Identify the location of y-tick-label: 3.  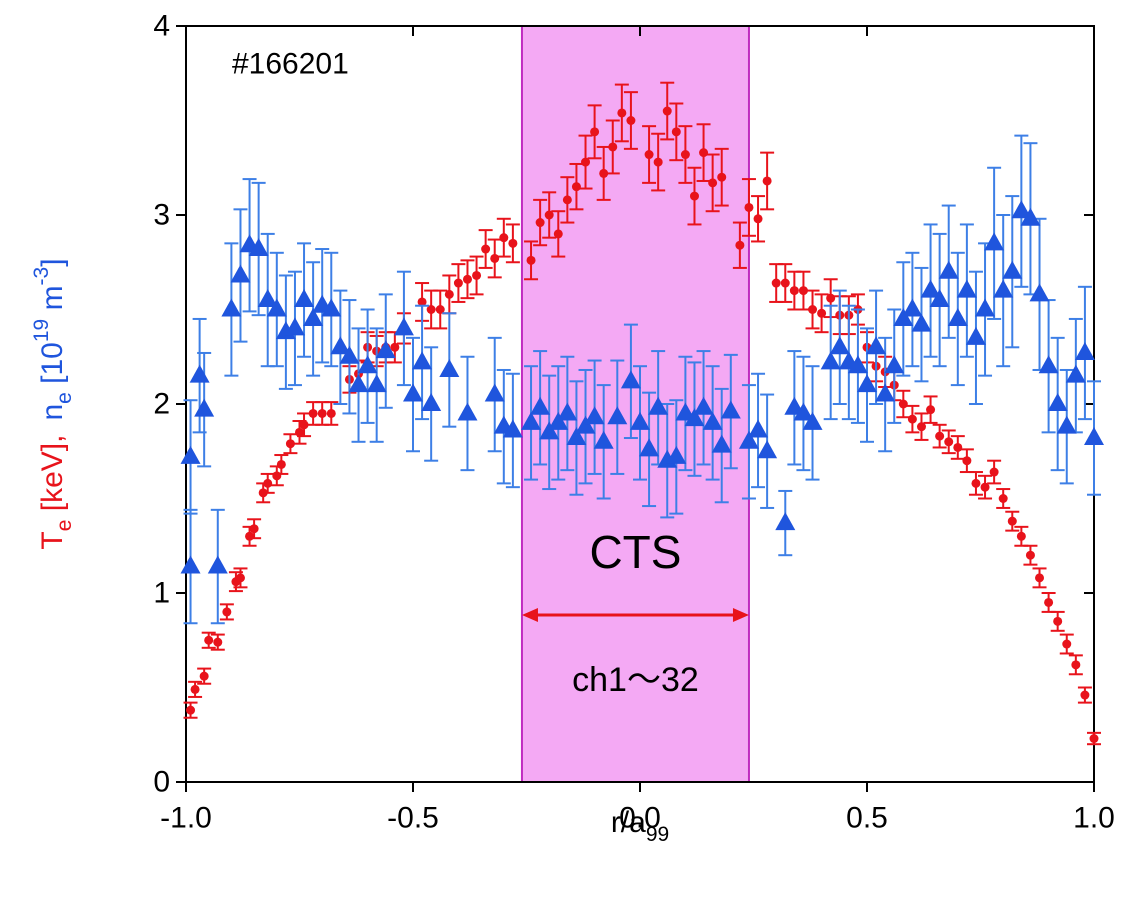
(161, 215).